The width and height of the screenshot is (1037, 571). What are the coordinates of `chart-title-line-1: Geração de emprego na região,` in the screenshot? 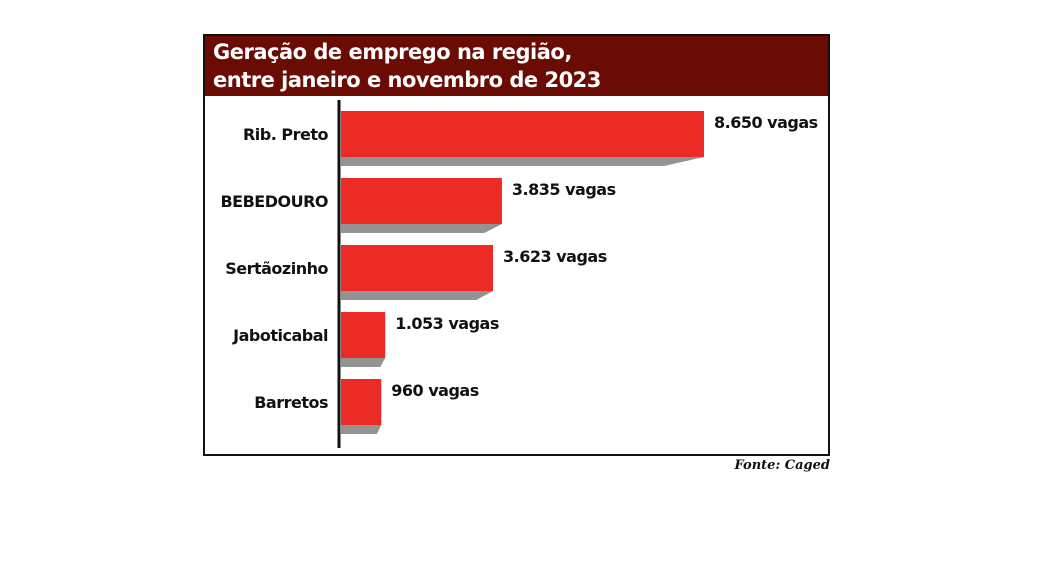 It's located at (392, 52).